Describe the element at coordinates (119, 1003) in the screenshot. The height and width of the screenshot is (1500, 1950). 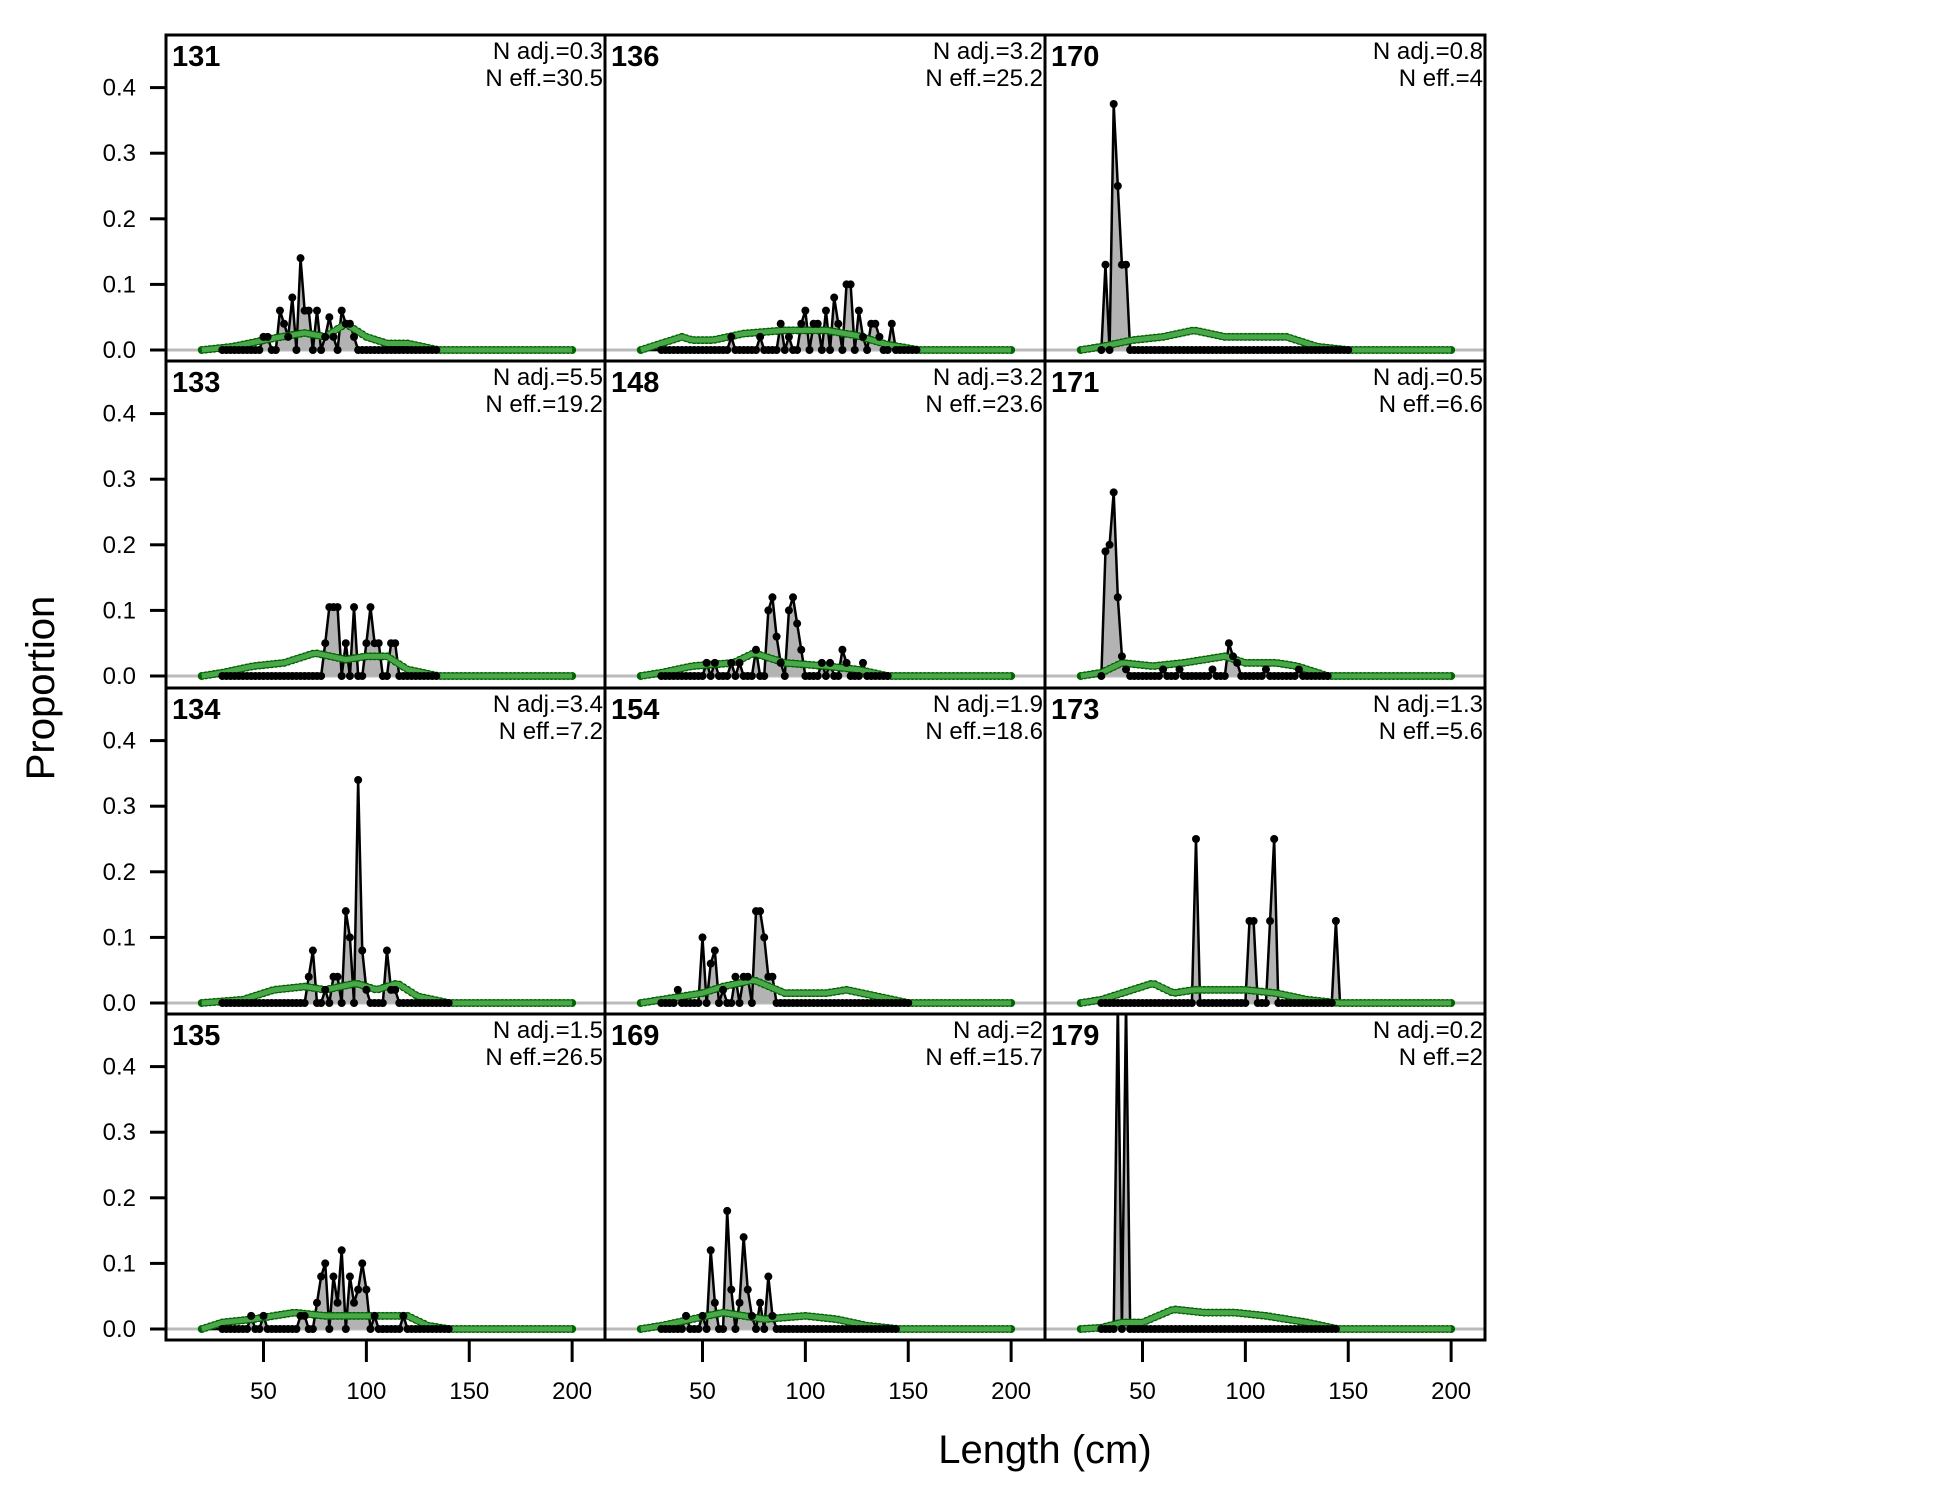
I see `y-tick-label: 0.0` at that location.